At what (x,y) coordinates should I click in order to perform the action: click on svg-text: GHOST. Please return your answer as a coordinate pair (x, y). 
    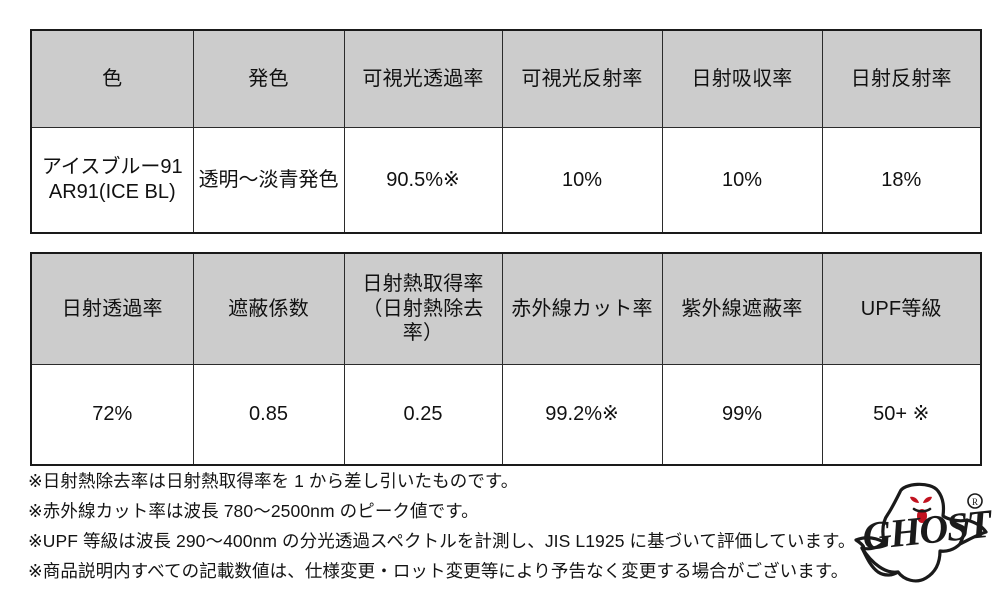
    Looking at the image, I should click on (927, 529).